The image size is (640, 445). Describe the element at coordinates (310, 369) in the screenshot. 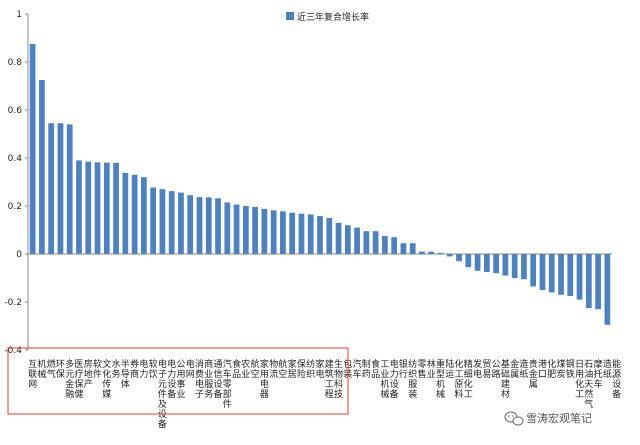

I see `category-label: 纺织` at that location.